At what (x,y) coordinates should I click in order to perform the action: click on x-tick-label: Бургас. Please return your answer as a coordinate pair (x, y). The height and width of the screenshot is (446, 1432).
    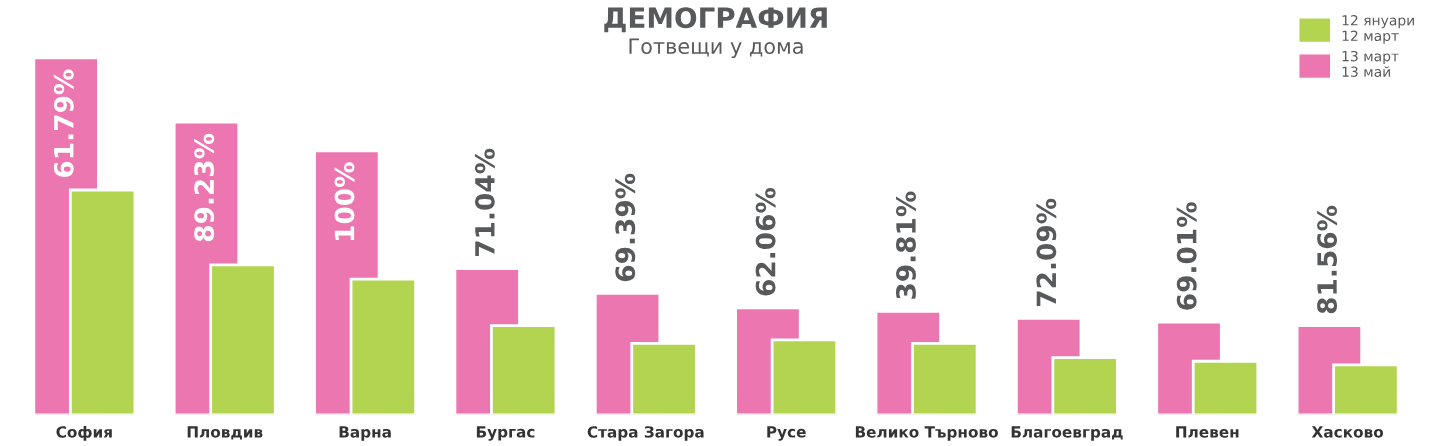
    Looking at the image, I should click on (505, 433).